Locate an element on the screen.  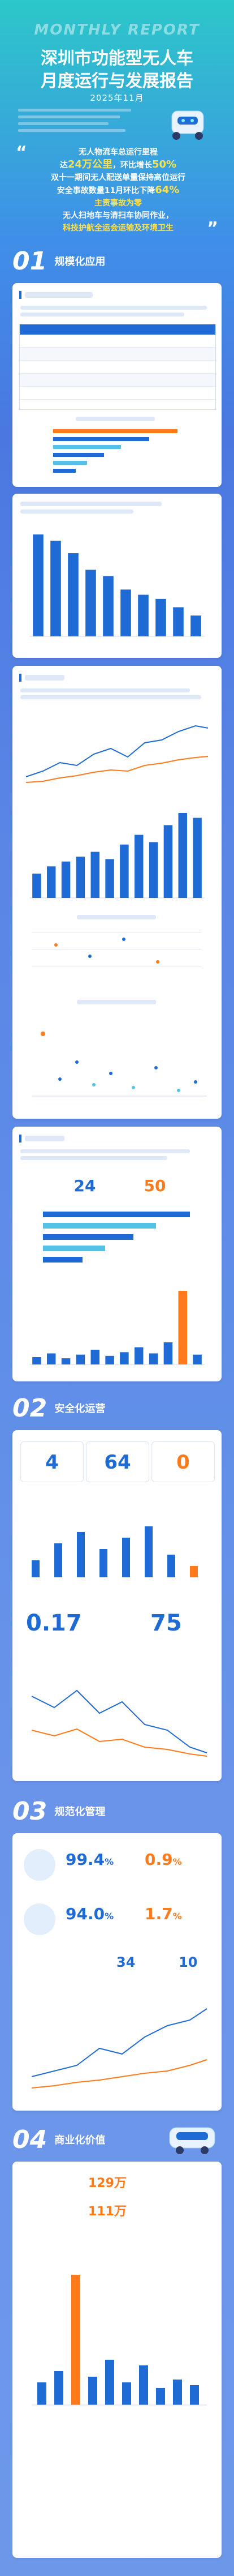
dot-chart is located at coordinates (117, 954).